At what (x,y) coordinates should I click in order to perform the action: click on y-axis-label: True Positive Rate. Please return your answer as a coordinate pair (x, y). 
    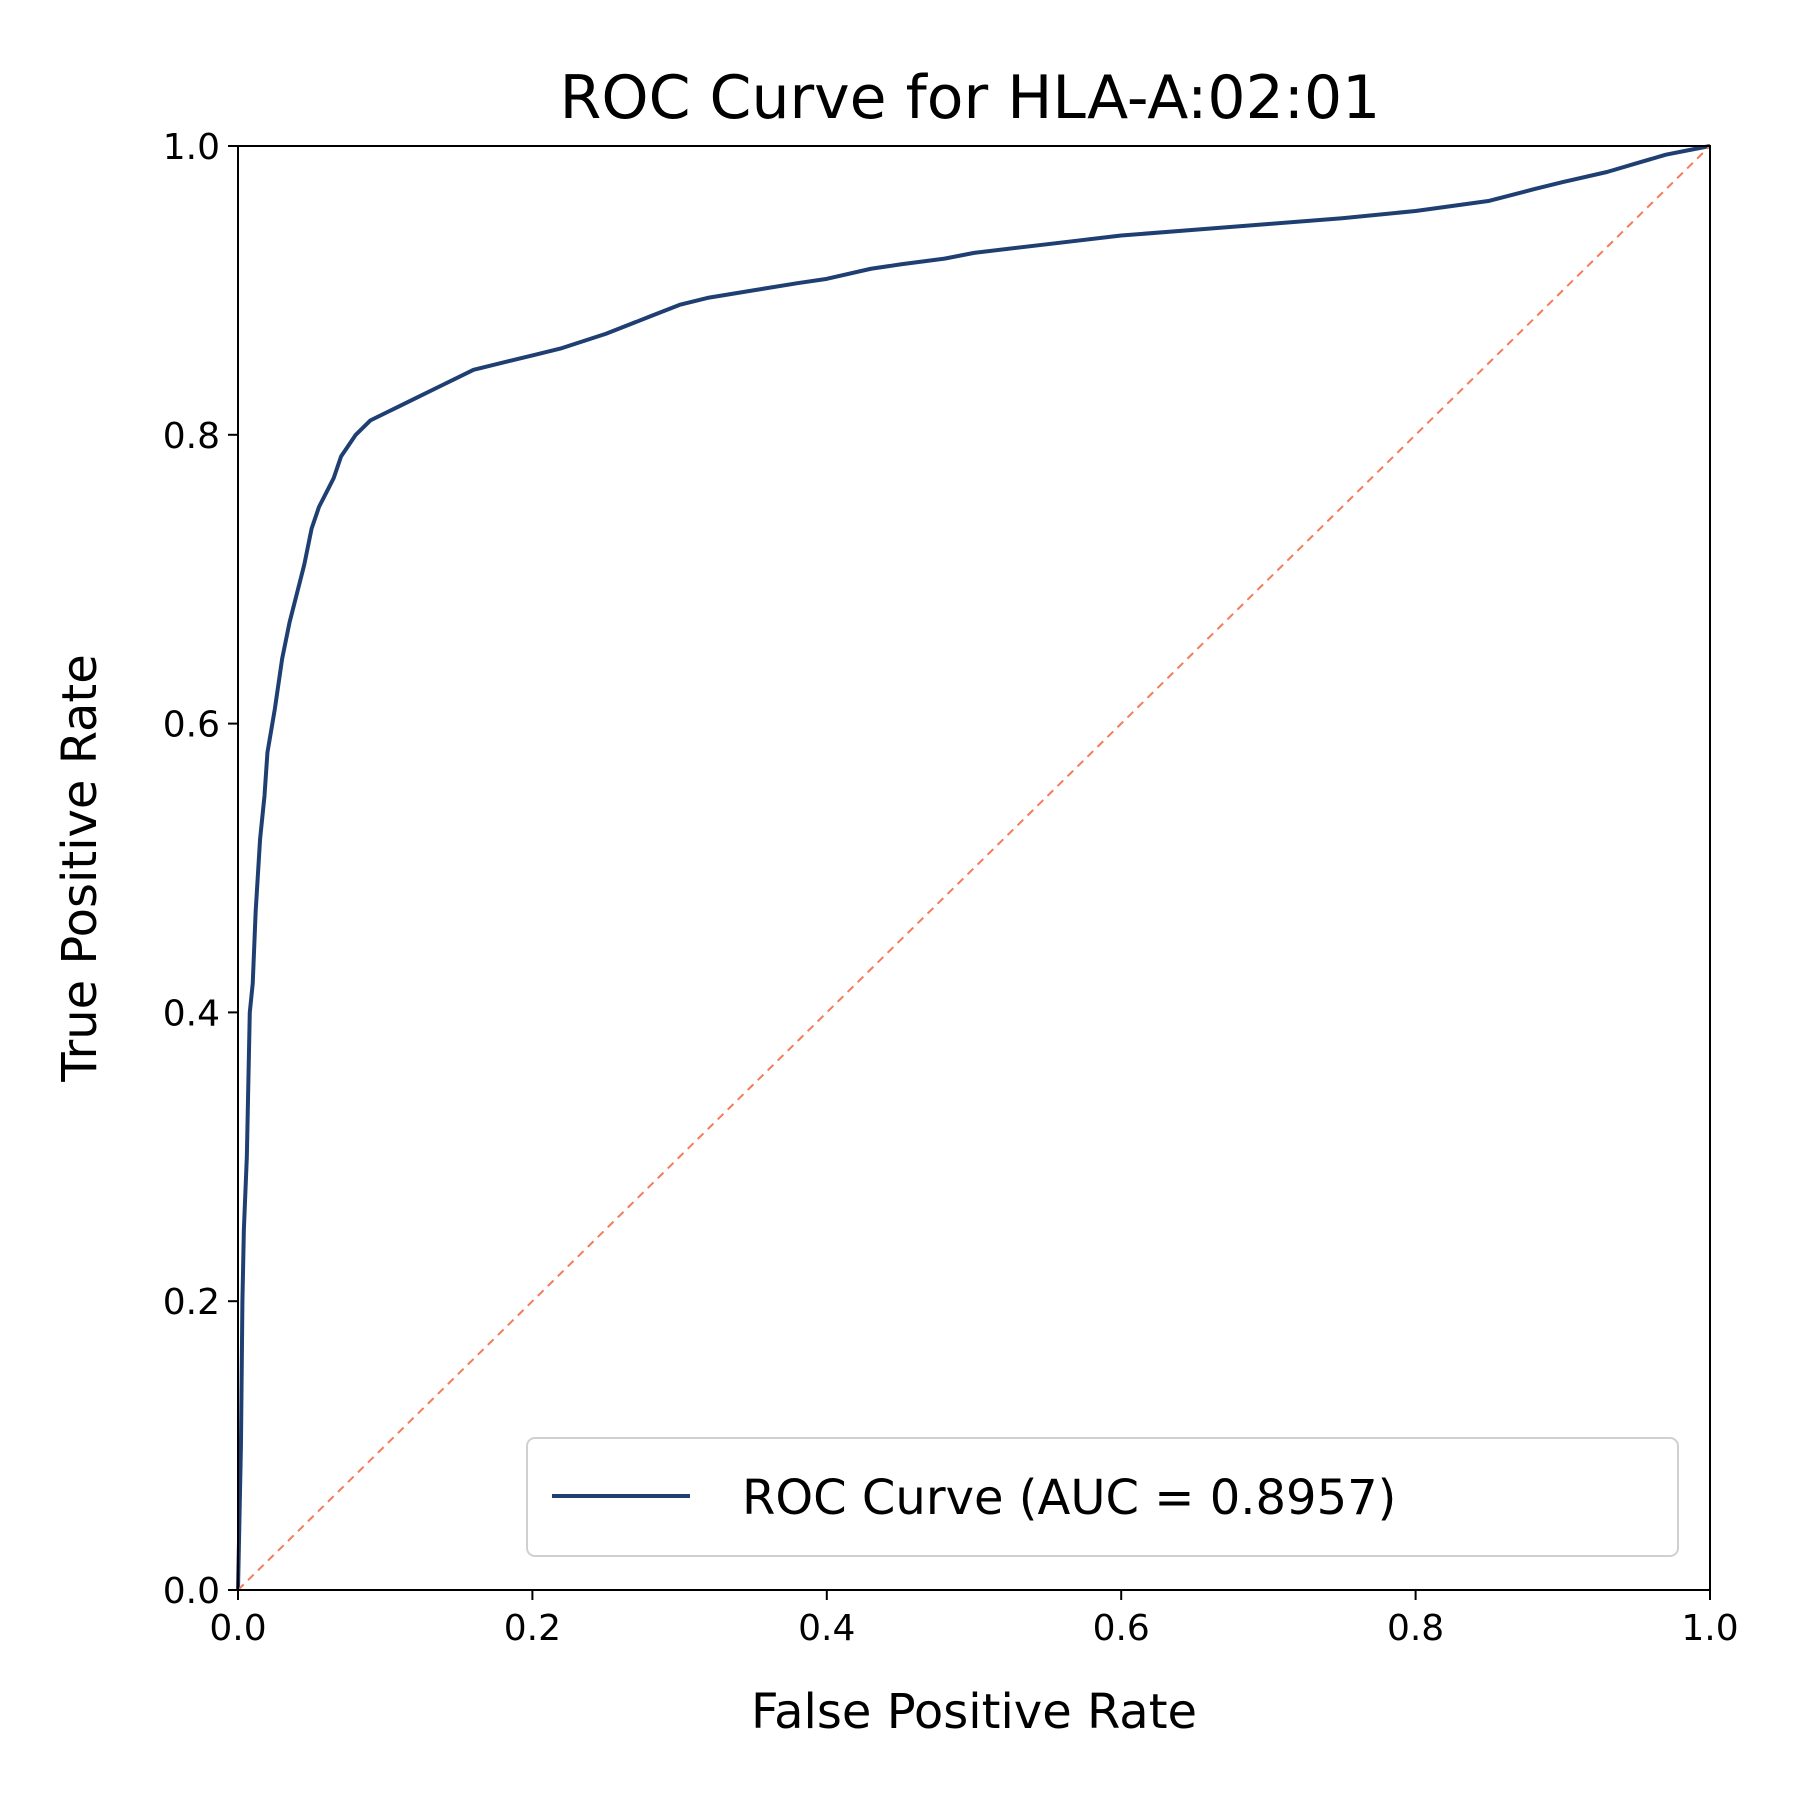
    Looking at the image, I should click on (80, 868).